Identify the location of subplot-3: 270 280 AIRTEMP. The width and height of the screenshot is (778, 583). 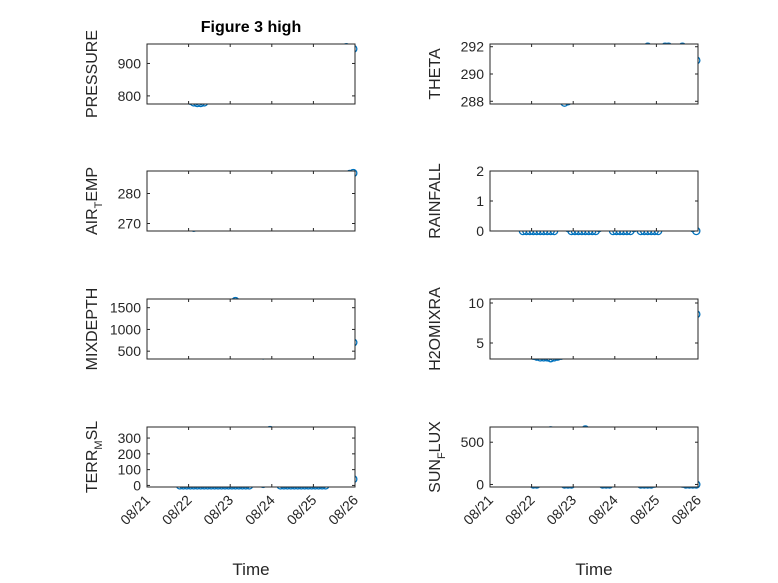
(221, 201).